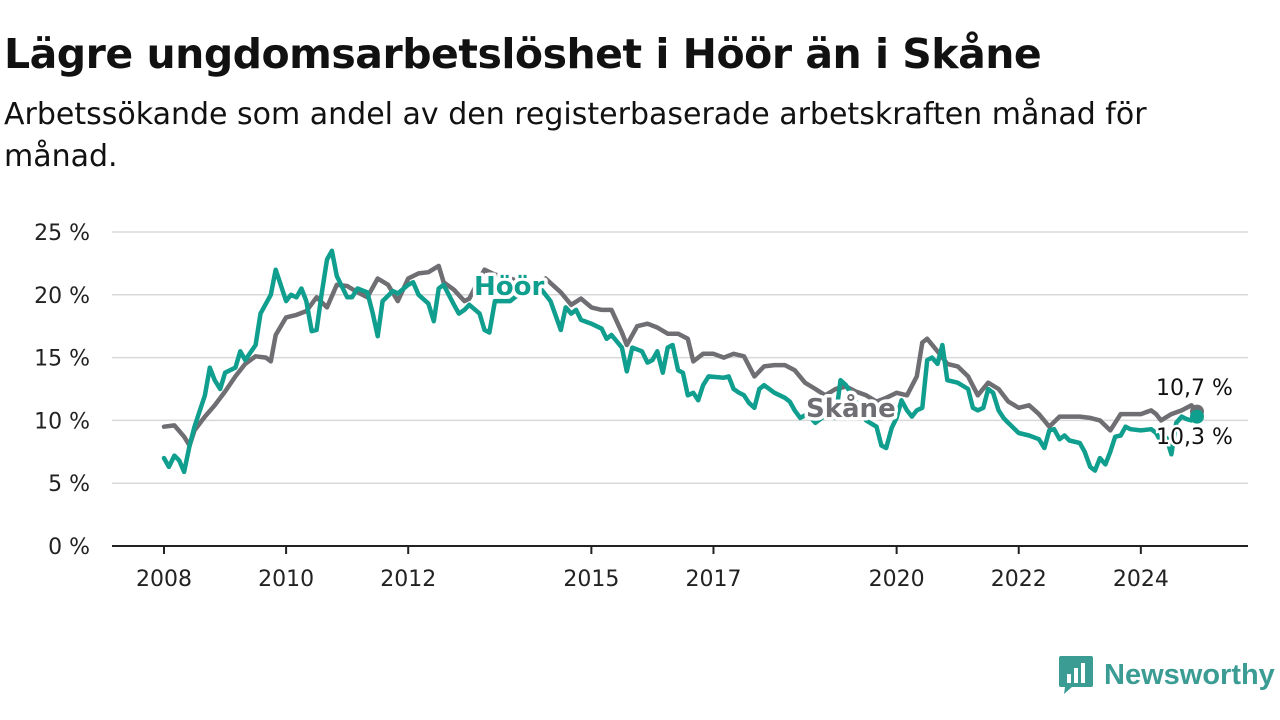 The height and width of the screenshot is (720, 1280). Describe the element at coordinates (1076, 675) in the screenshot. I see `chart-bubble-icon` at that location.